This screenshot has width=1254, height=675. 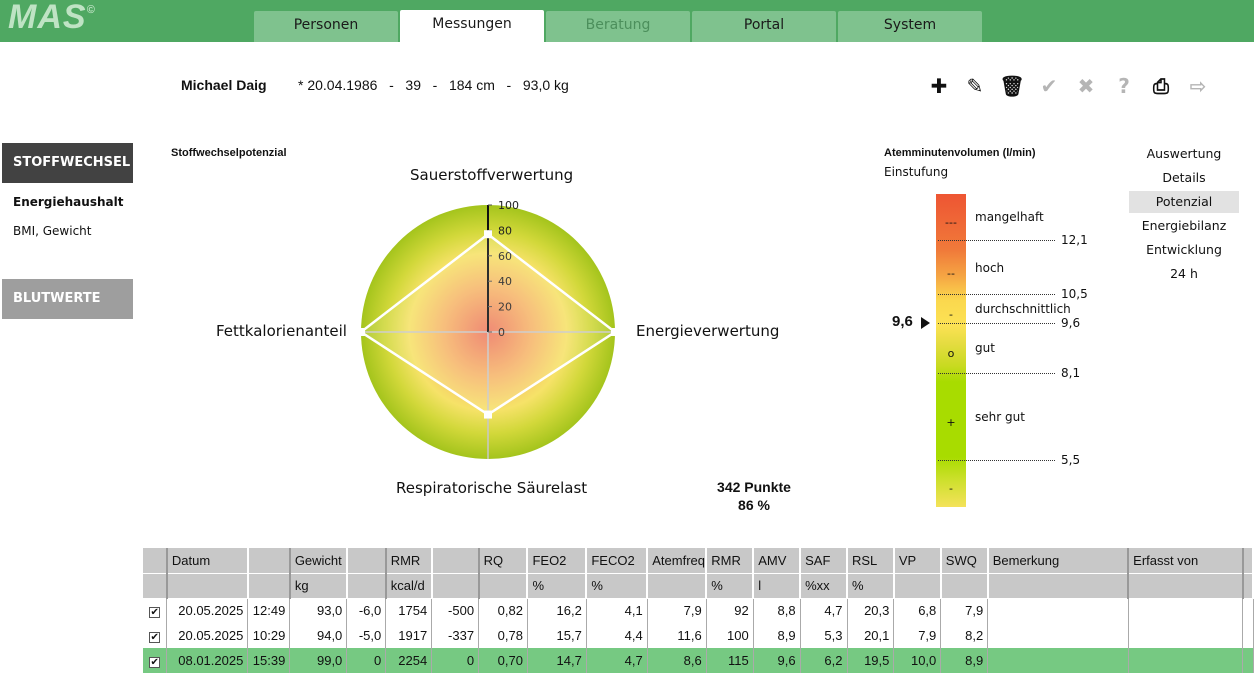 What do you see at coordinates (985, 348) in the screenshot?
I see `gauge-level-label: gut` at bounding box center [985, 348].